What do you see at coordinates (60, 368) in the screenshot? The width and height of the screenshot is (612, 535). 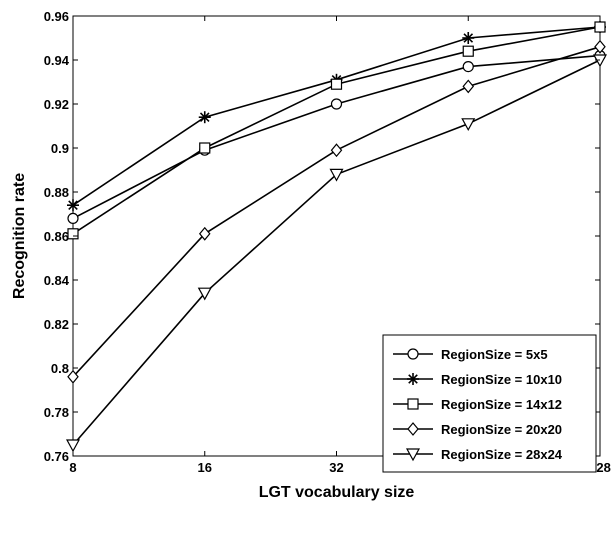 I see `y-tick-label: 0.8` at bounding box center [60, 368].